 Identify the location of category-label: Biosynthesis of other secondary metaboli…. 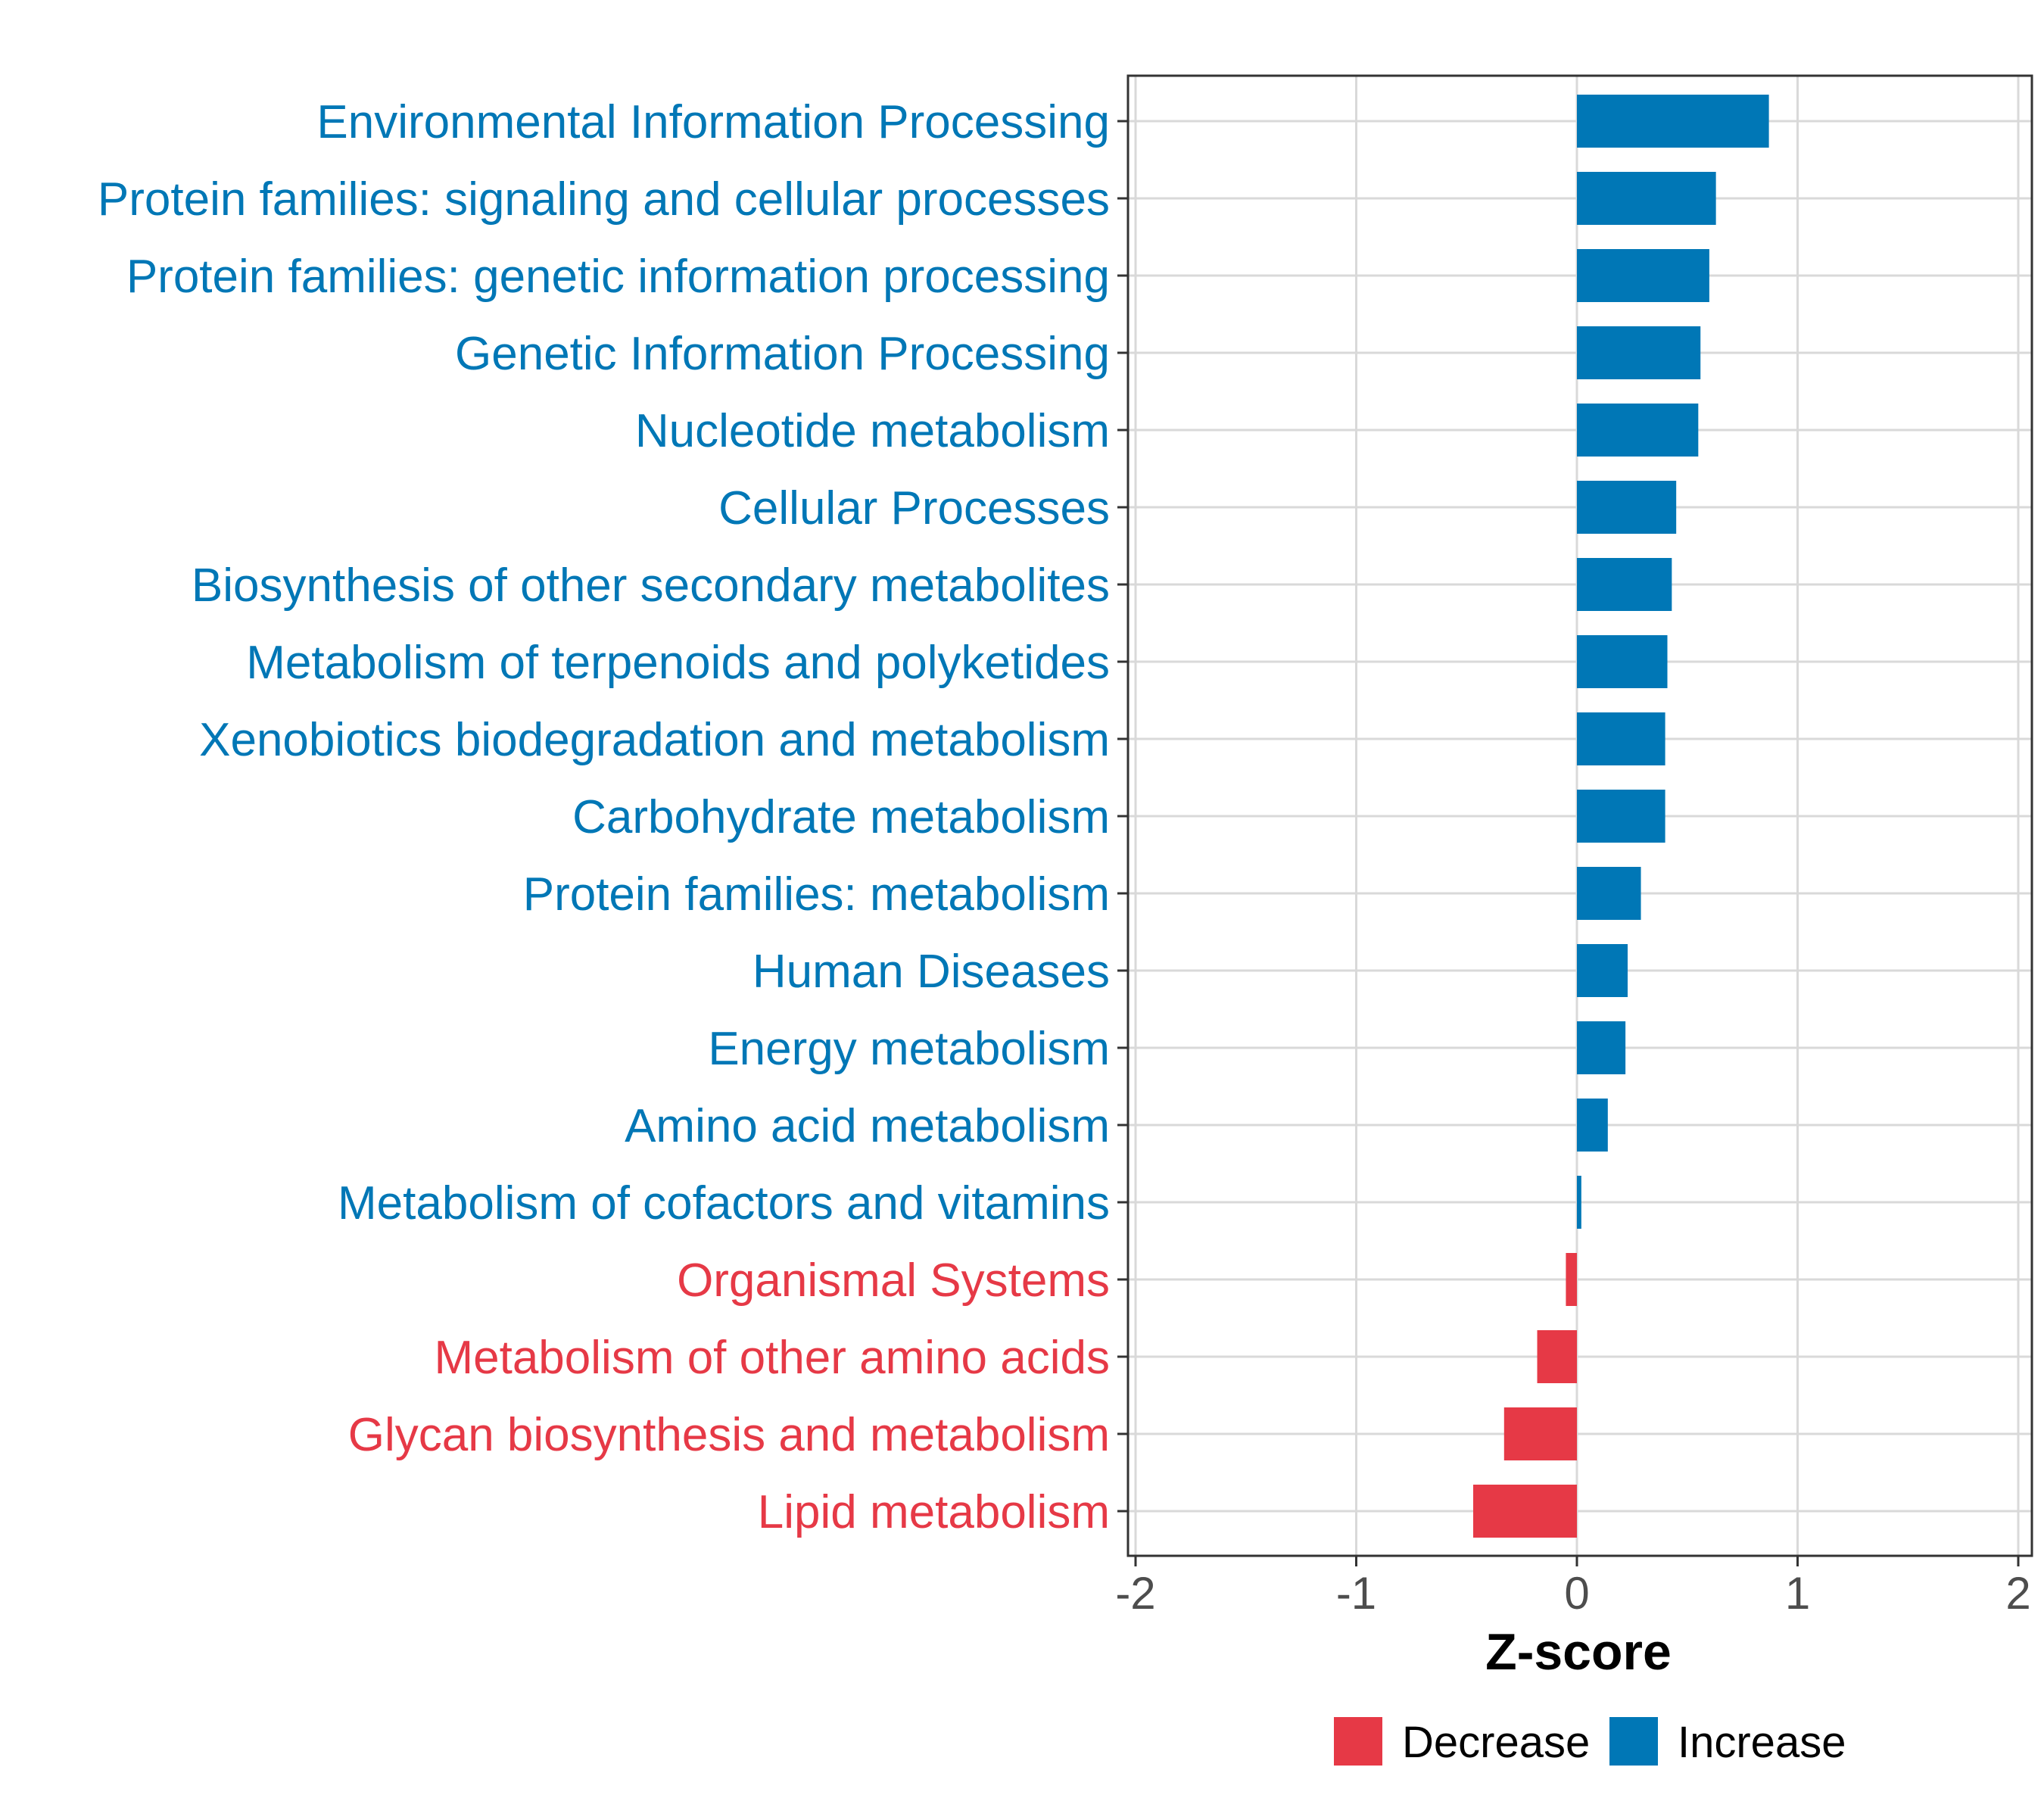
(651, 585).